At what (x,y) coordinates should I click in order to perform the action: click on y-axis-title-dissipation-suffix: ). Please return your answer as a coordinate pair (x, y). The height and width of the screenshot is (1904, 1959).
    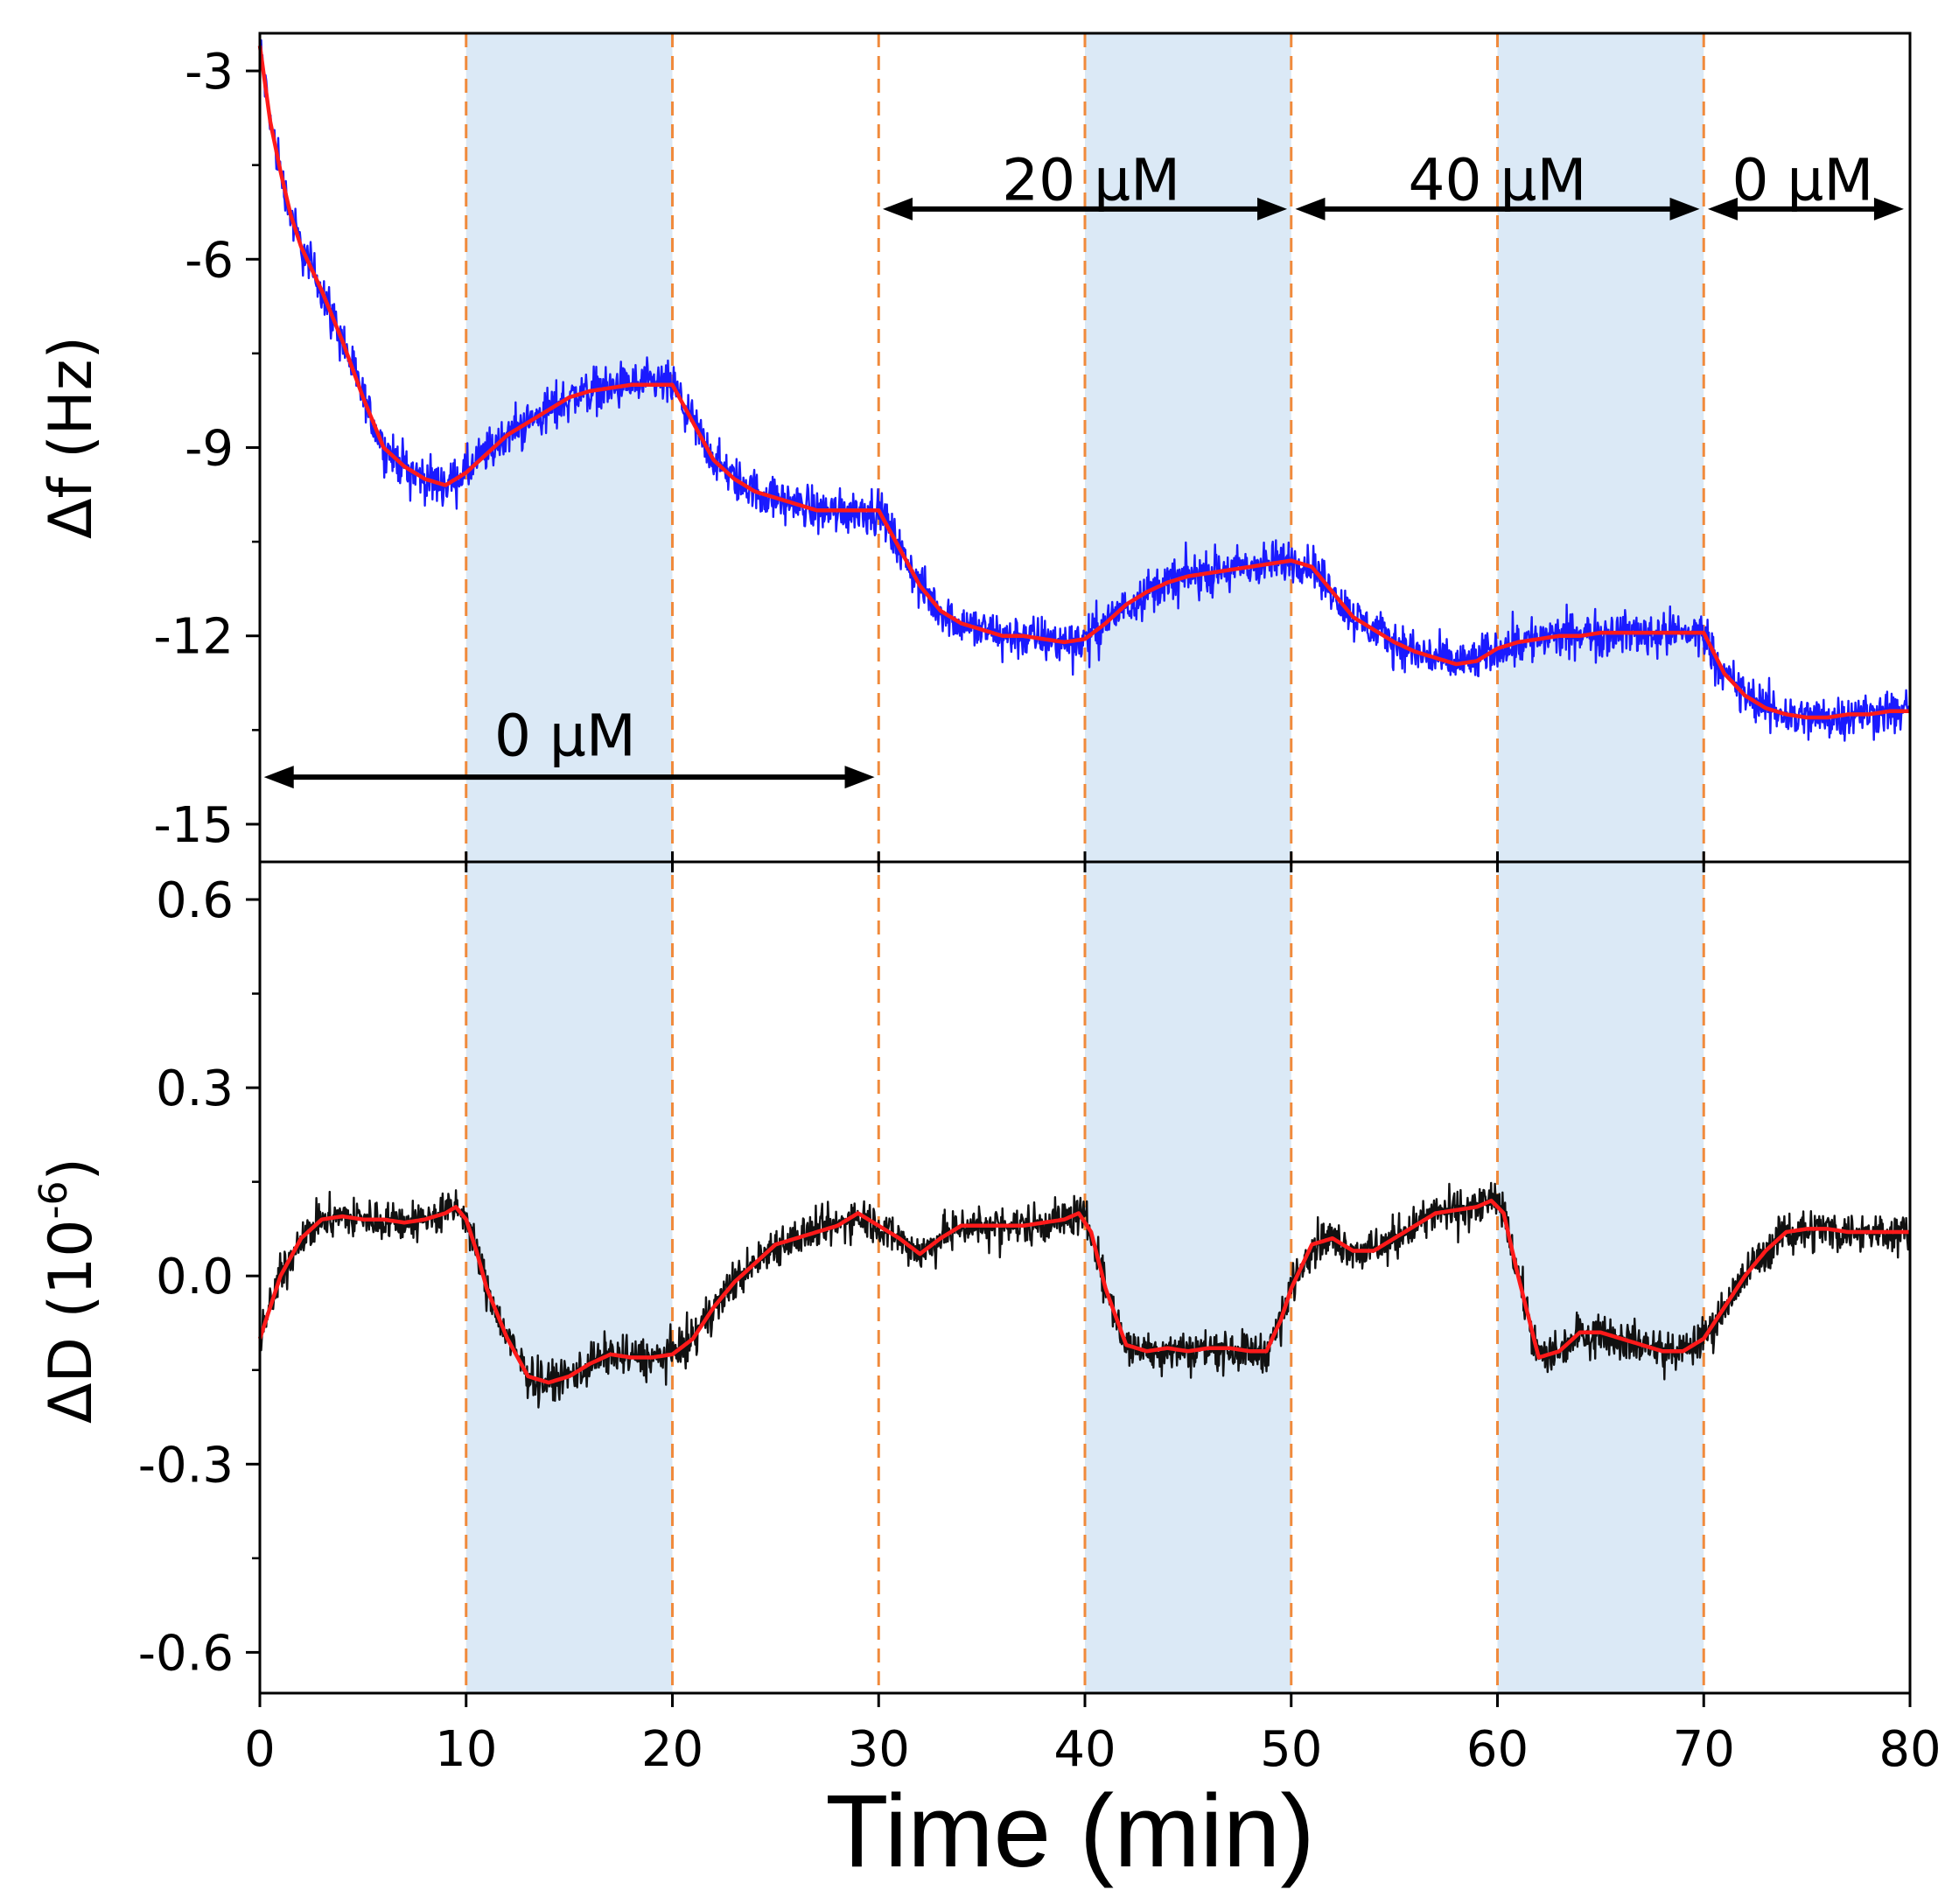
    Looking at the image, I should click on (71, 1169).